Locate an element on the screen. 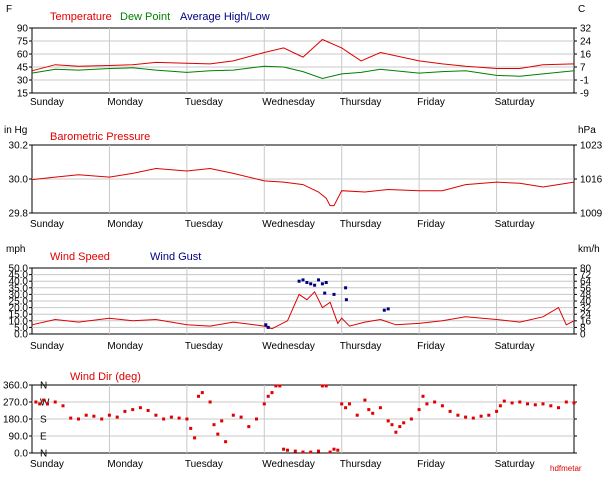 The width and height of the screenshot is (614, 480). day-label-friday: Friday is located at coordinates (431, 224).